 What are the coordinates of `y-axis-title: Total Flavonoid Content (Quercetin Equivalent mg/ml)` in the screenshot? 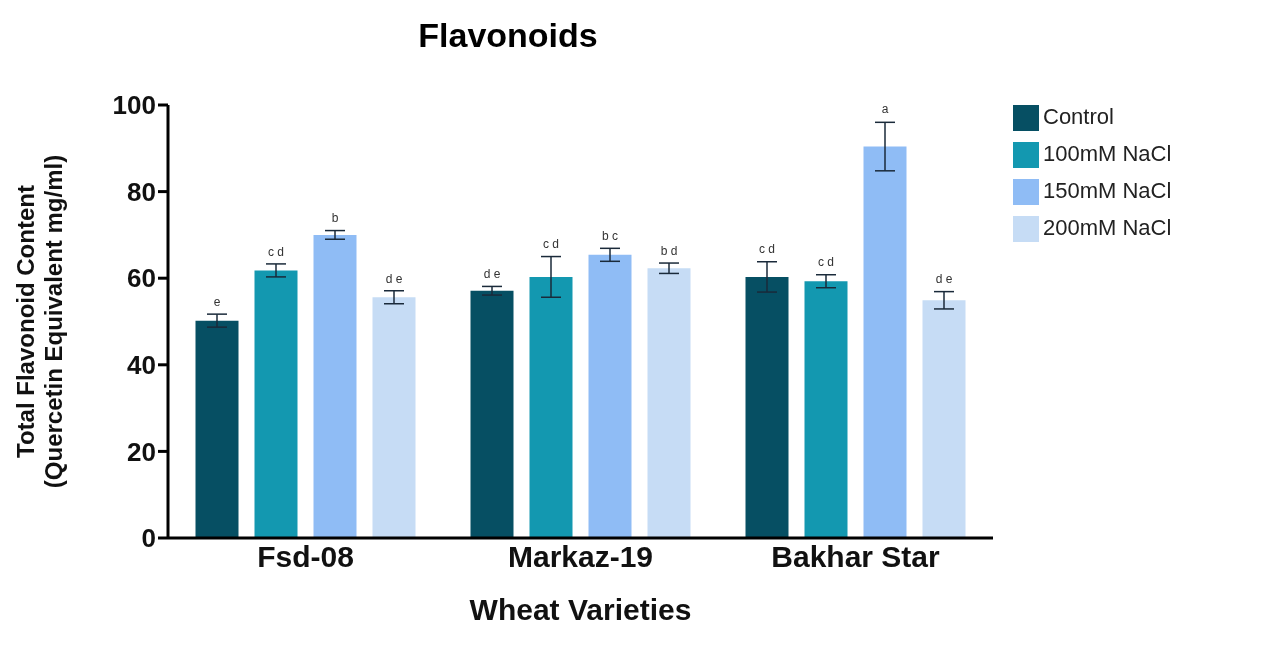 It's located at (39, 321).